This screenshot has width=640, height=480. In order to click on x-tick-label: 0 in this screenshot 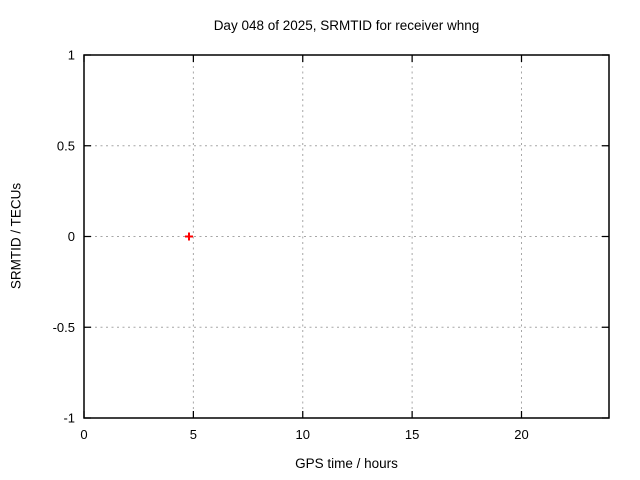, I will do `click(83, 434)`.